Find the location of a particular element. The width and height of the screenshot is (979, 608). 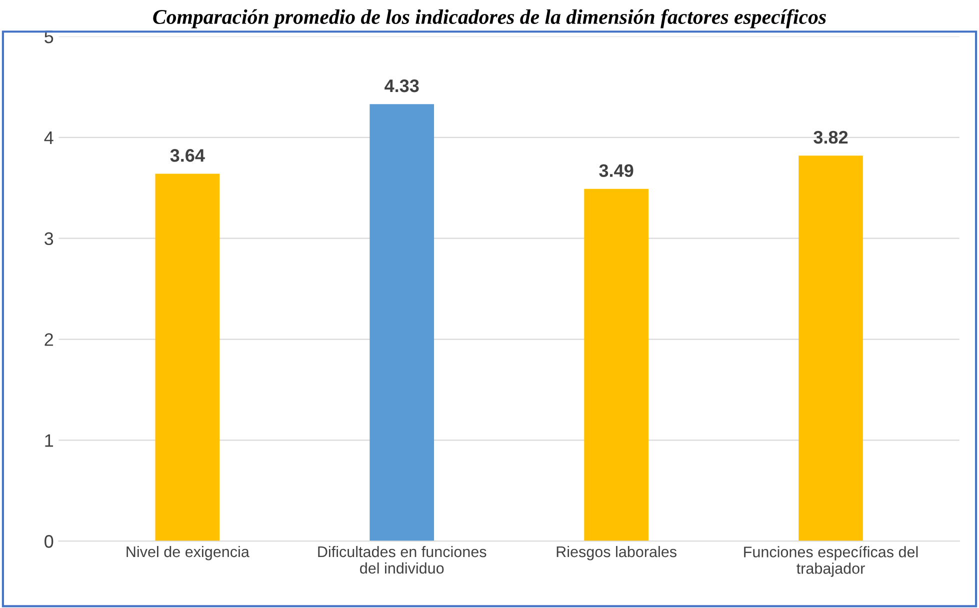

y-tick-label: 3 is located at coordinates (49, 239).